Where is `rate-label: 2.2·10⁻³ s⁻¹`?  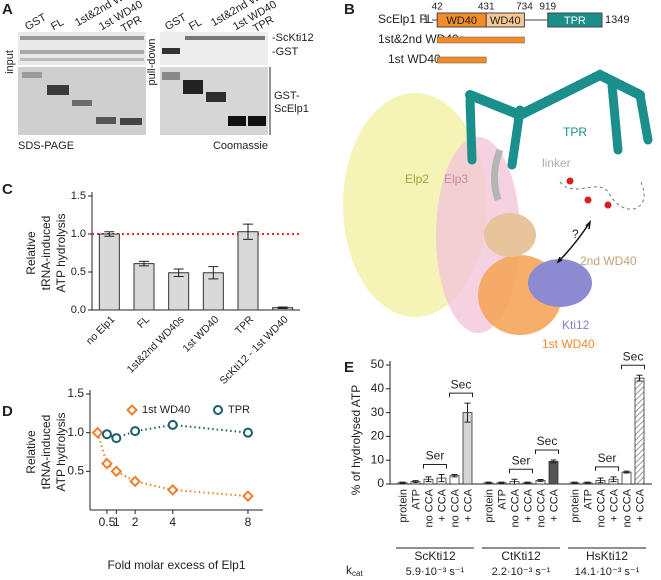
rate-label: 2.2·10⁻³ s⁻¹ is located at coordinates (521, 572).